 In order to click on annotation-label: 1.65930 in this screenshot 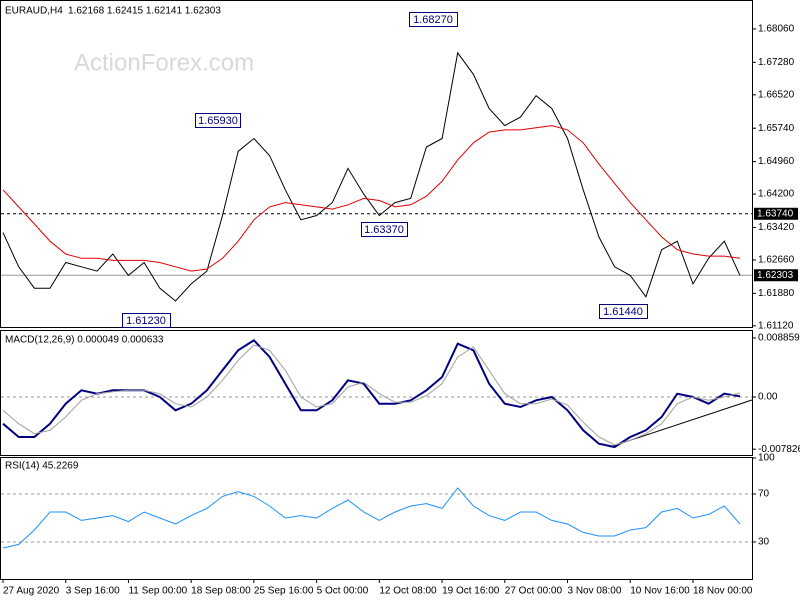, I will do `click(218, 121)`.